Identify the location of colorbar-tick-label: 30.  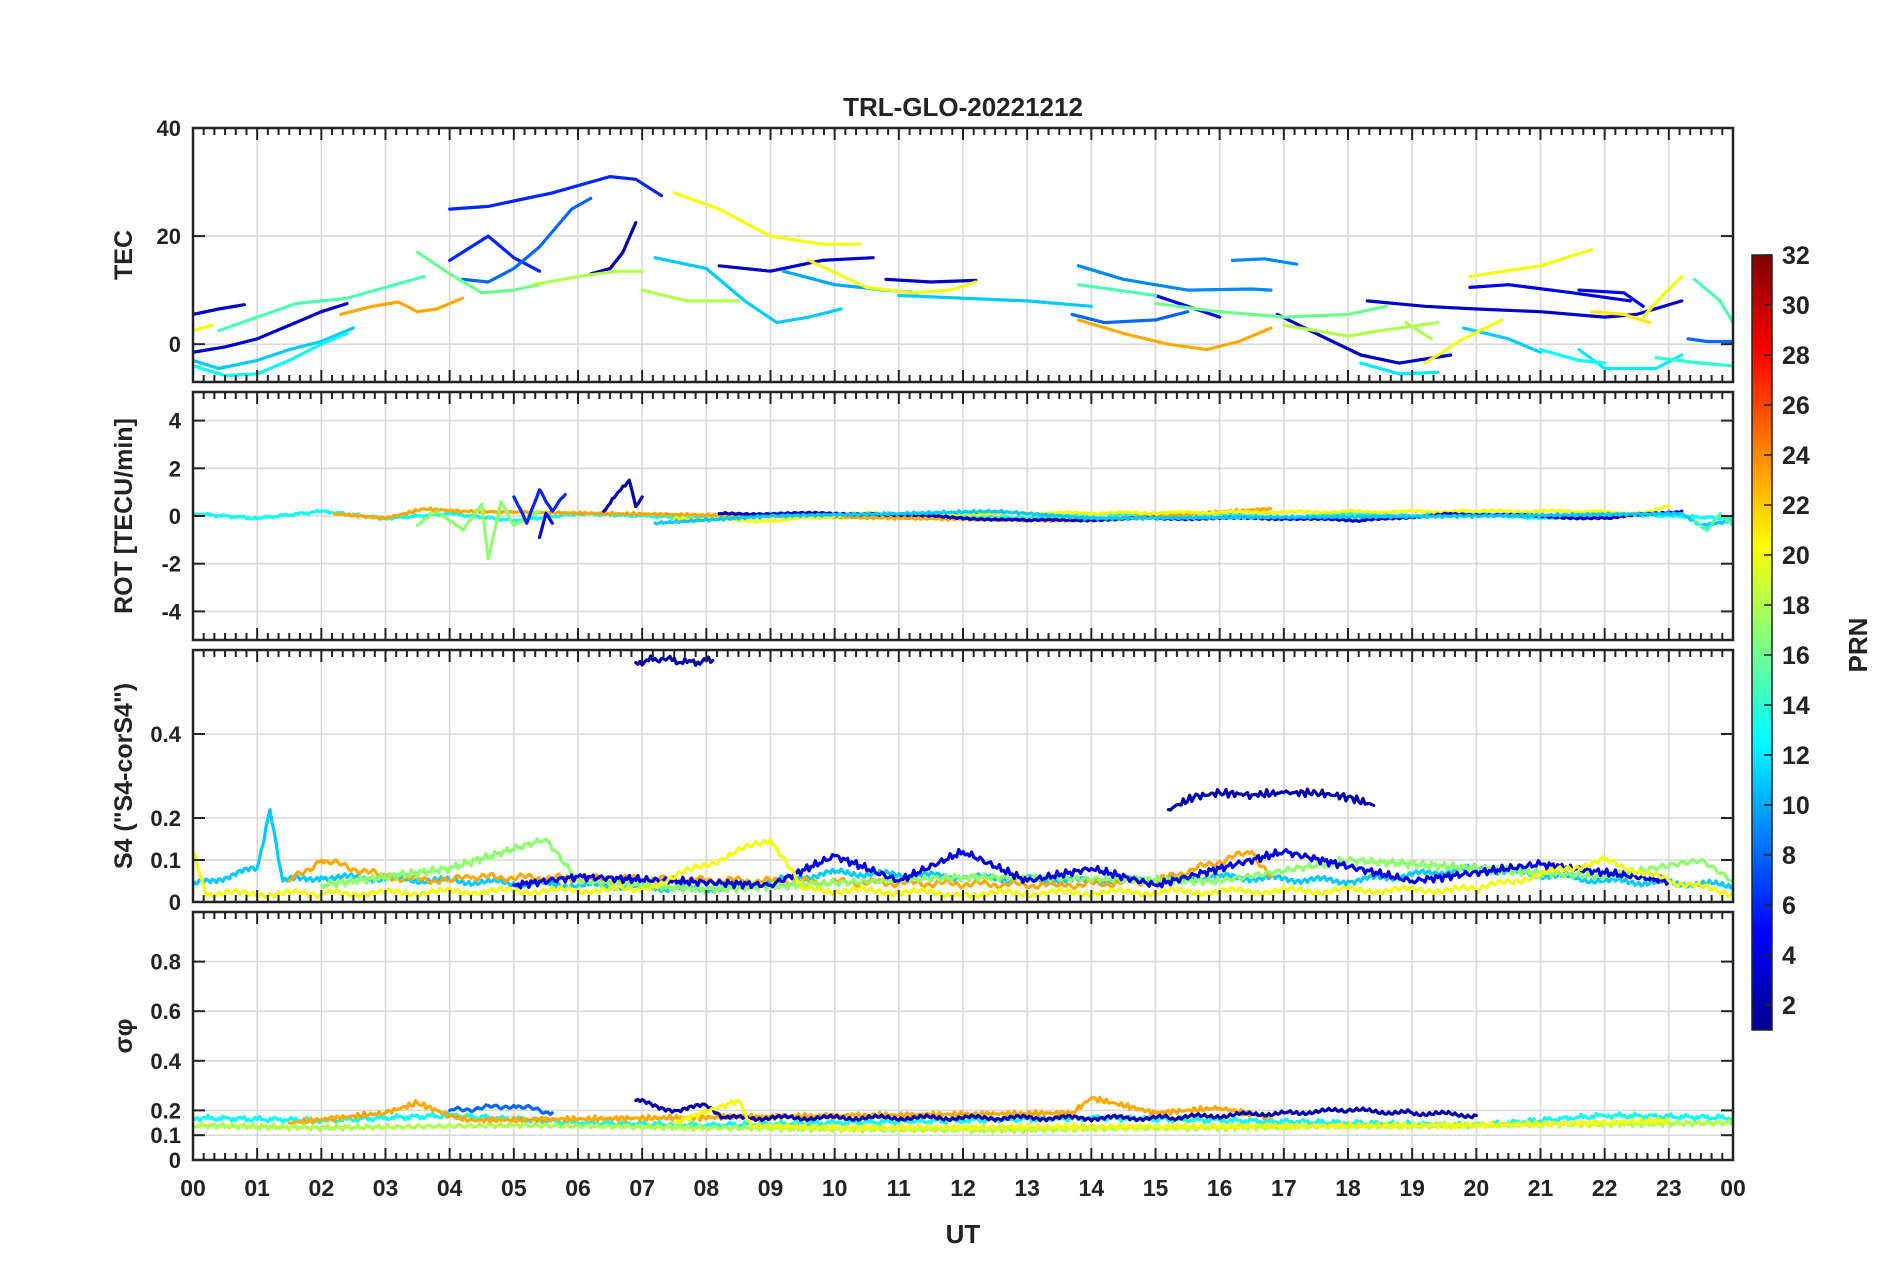
(1796, 306).